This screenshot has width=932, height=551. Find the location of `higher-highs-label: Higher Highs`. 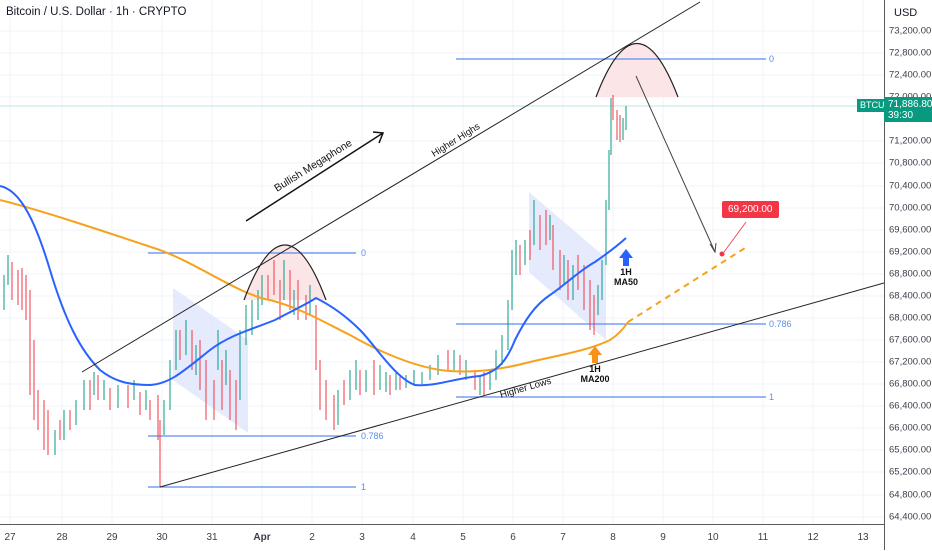

higher-highs-label: Higher Highs is located at coordinates (456, 140).